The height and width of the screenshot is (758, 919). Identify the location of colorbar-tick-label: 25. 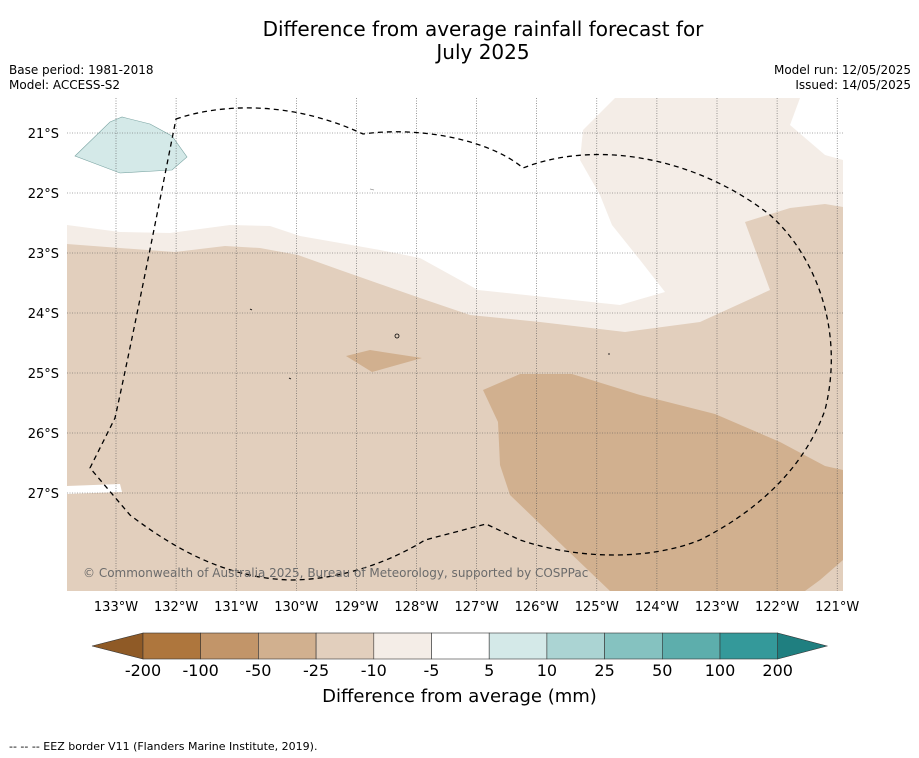
(604, 670).